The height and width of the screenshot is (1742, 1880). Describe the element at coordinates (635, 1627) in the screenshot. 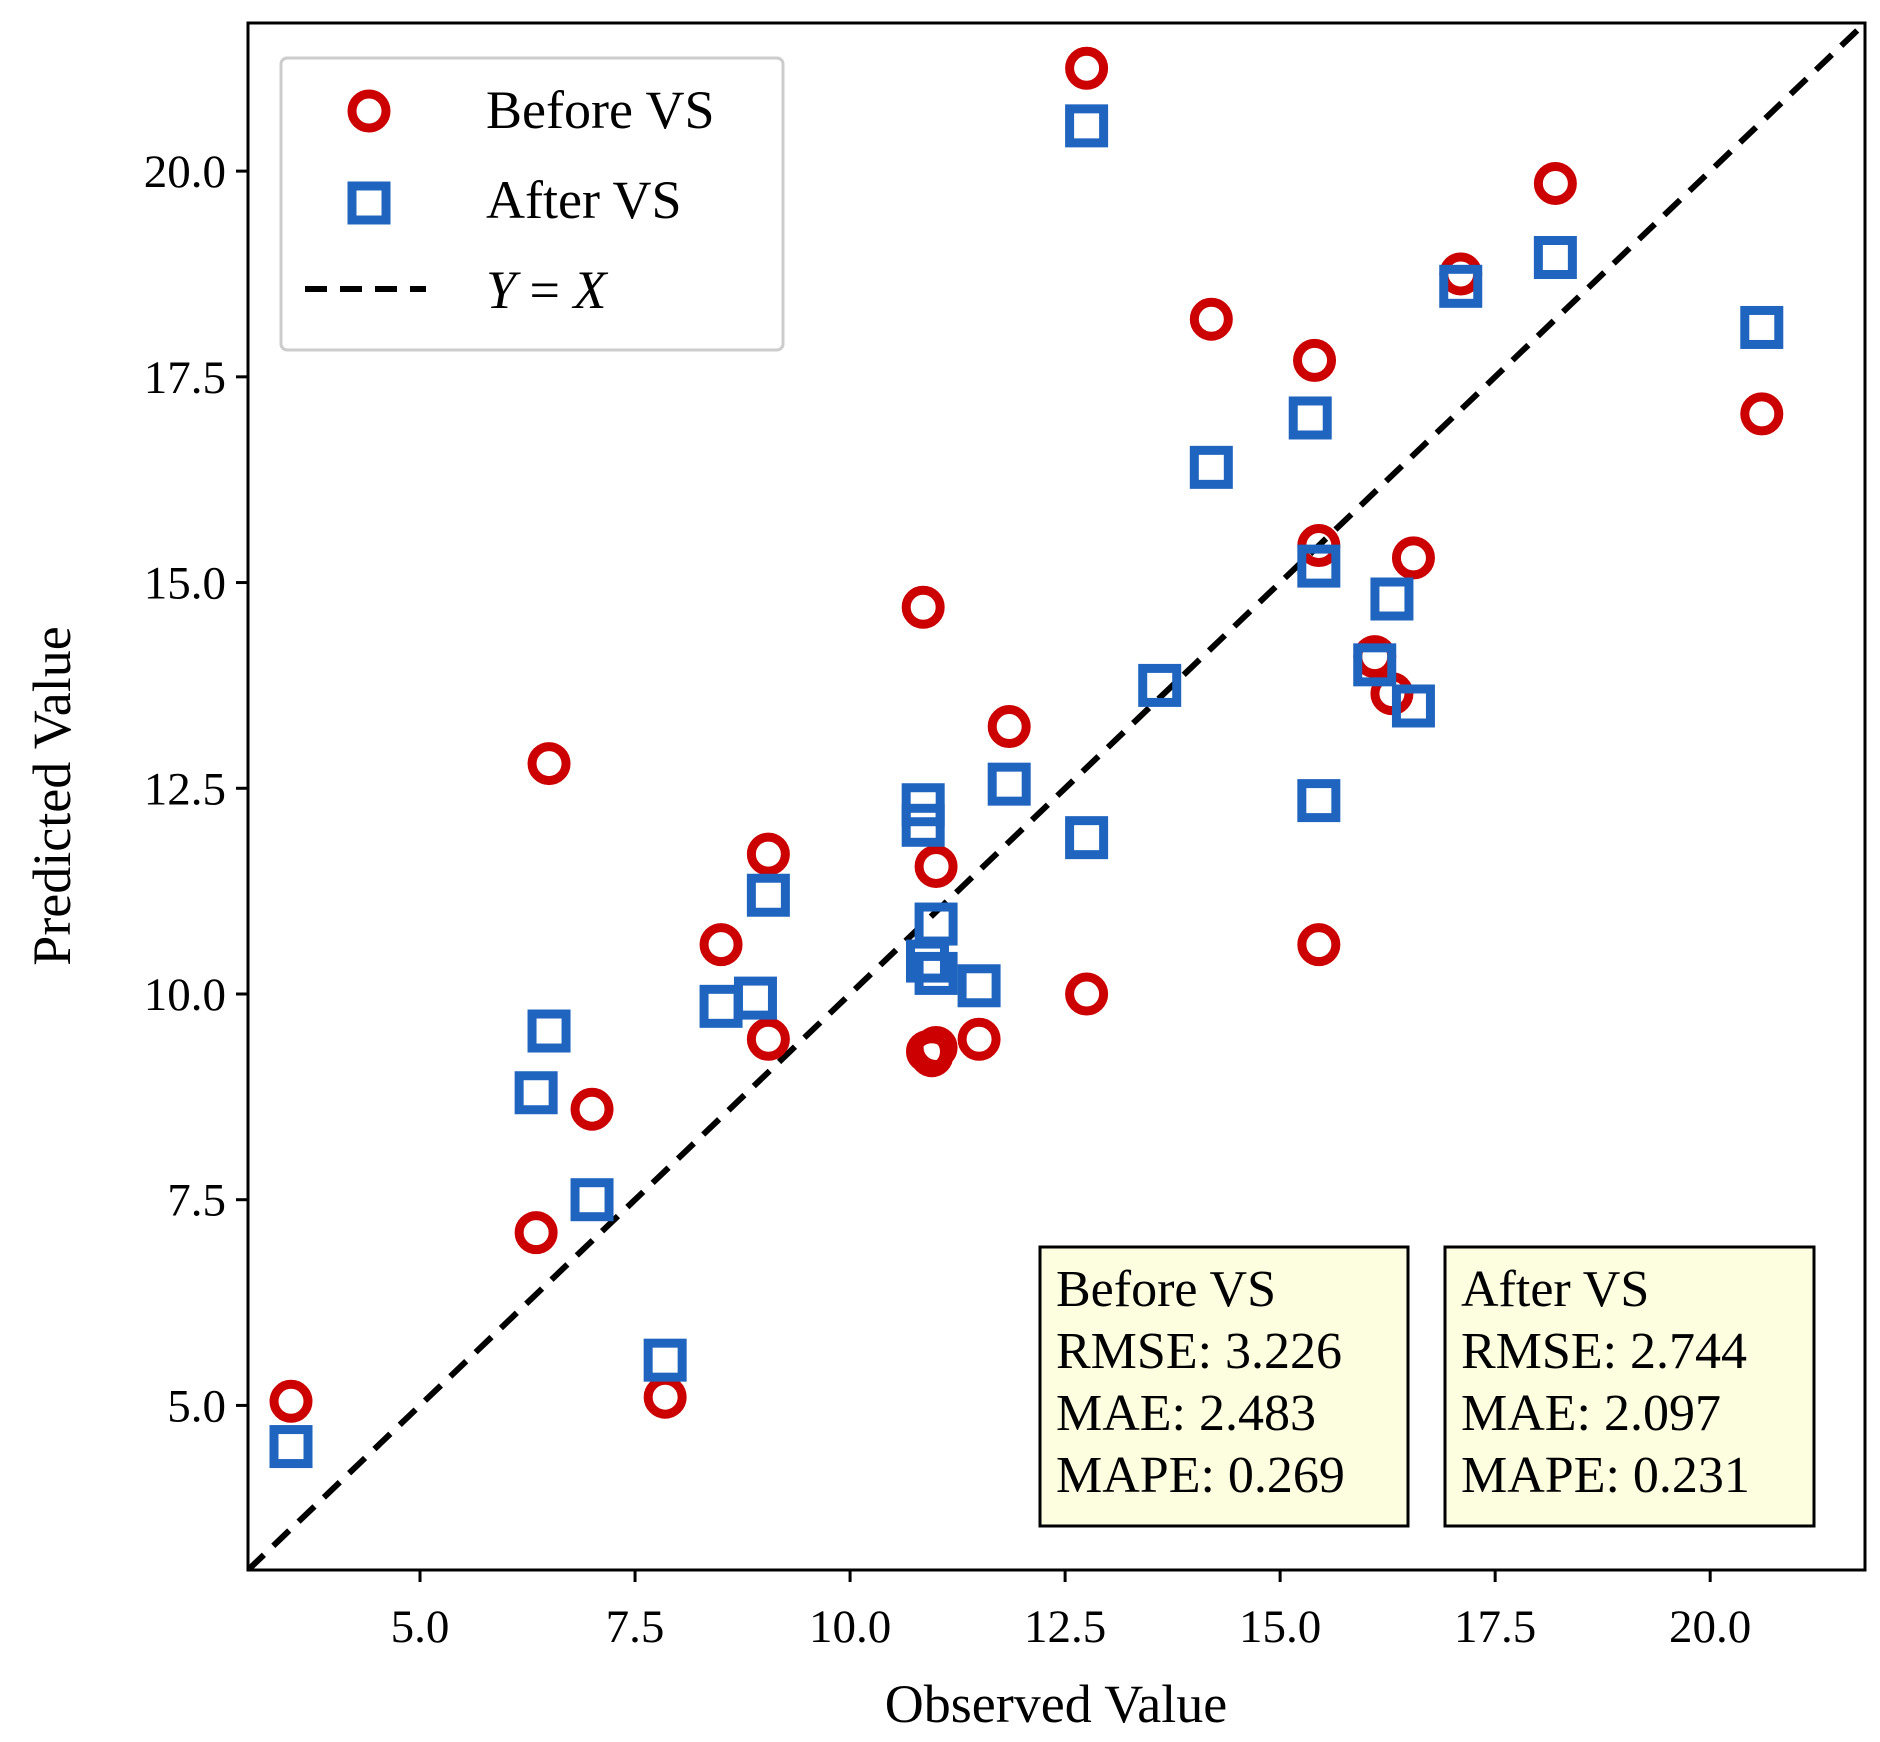

I see `x-tick-label: 7.5` at that location.